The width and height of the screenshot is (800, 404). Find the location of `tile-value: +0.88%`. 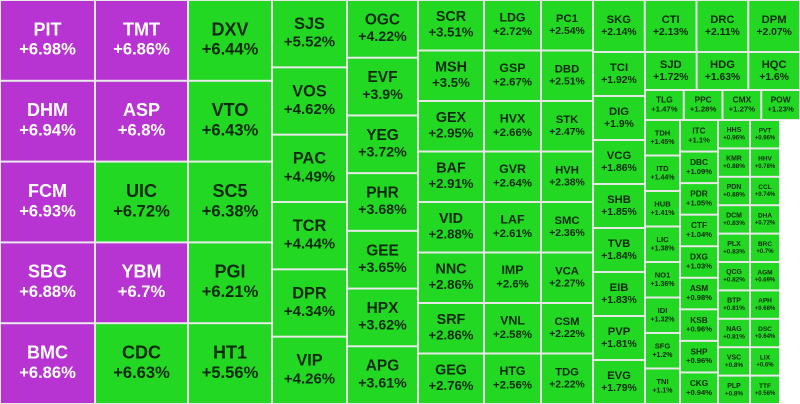

tile-value: +0.88% is located at coordinates (734, 195).